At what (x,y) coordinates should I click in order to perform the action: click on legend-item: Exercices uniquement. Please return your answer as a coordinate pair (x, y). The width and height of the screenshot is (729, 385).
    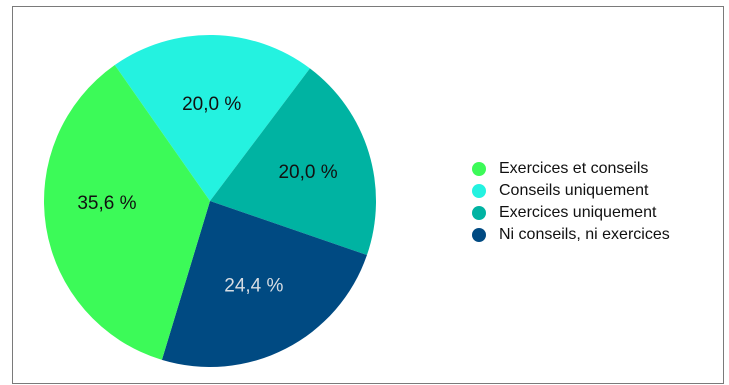
    Looking at the image, I should click on (571, 213).